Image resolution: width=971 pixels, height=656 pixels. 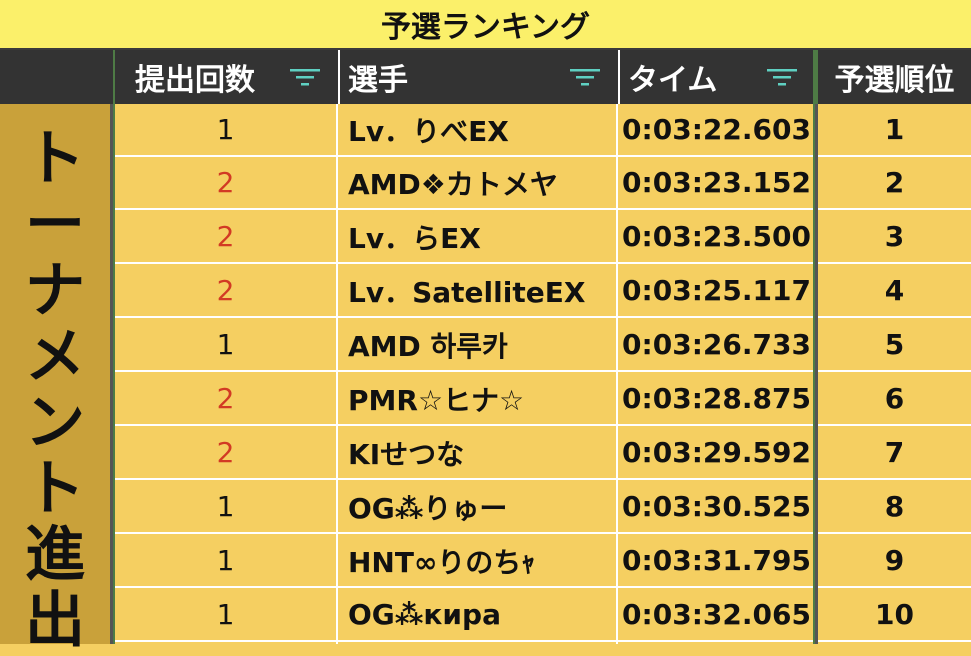 What do you see at coordinates (442, 562) in the screenshot?
I see `player-name: HNT∞りのちｬ` at bounding box center [442, 562].